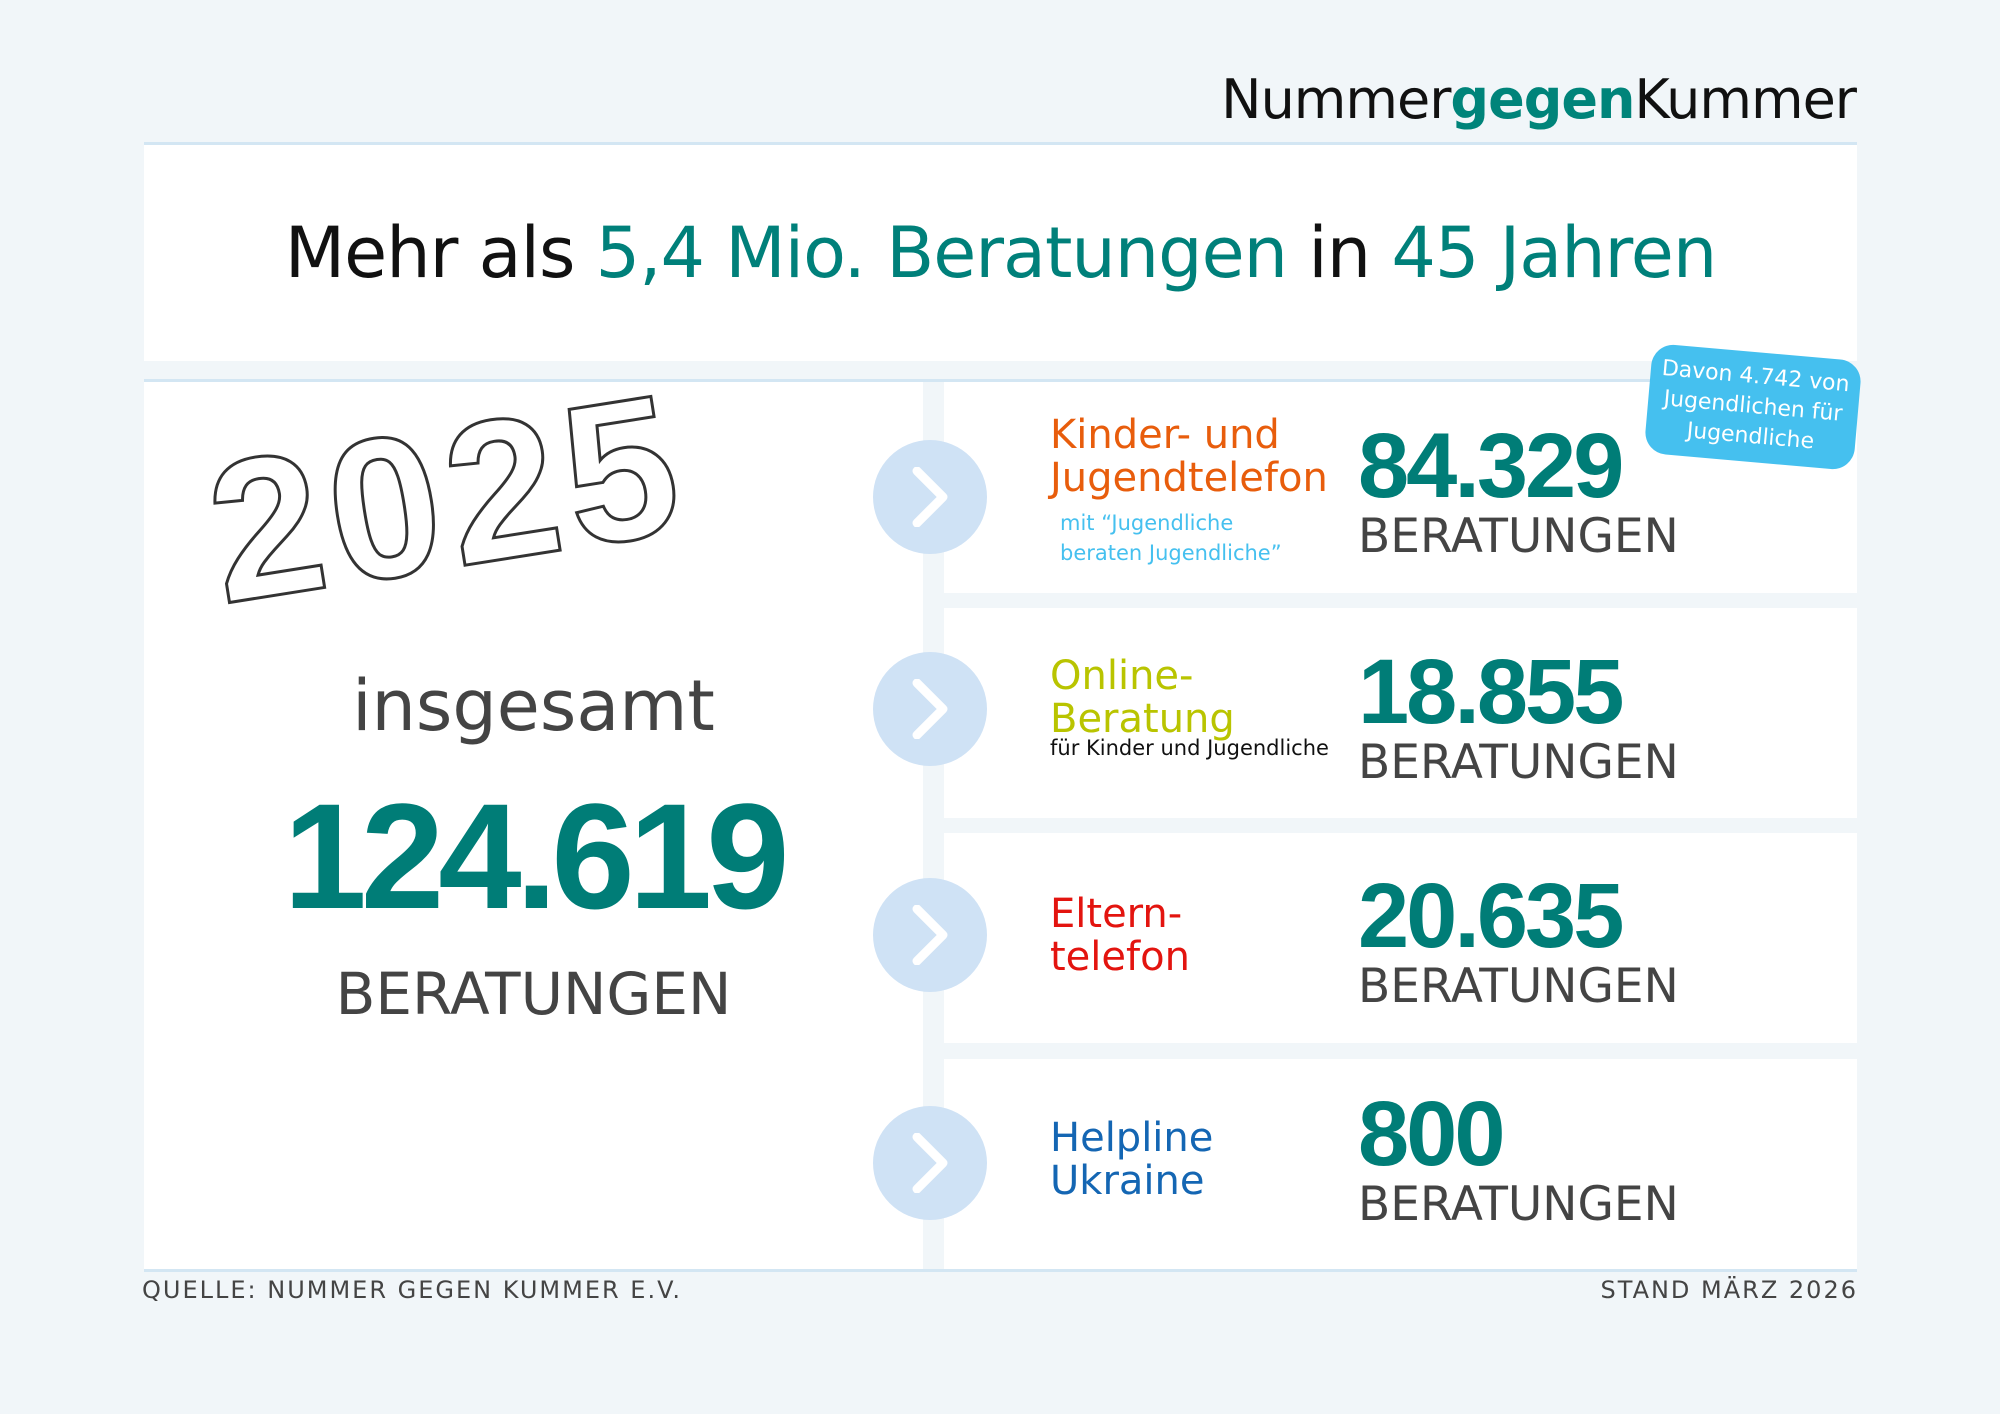 The height and width of the screenshot is (1414, 2000). What do you see at coordinates (1554, 253) in the screenshot?
I see `title-part: 45 Jahren` at bounding box center [1554, 253].